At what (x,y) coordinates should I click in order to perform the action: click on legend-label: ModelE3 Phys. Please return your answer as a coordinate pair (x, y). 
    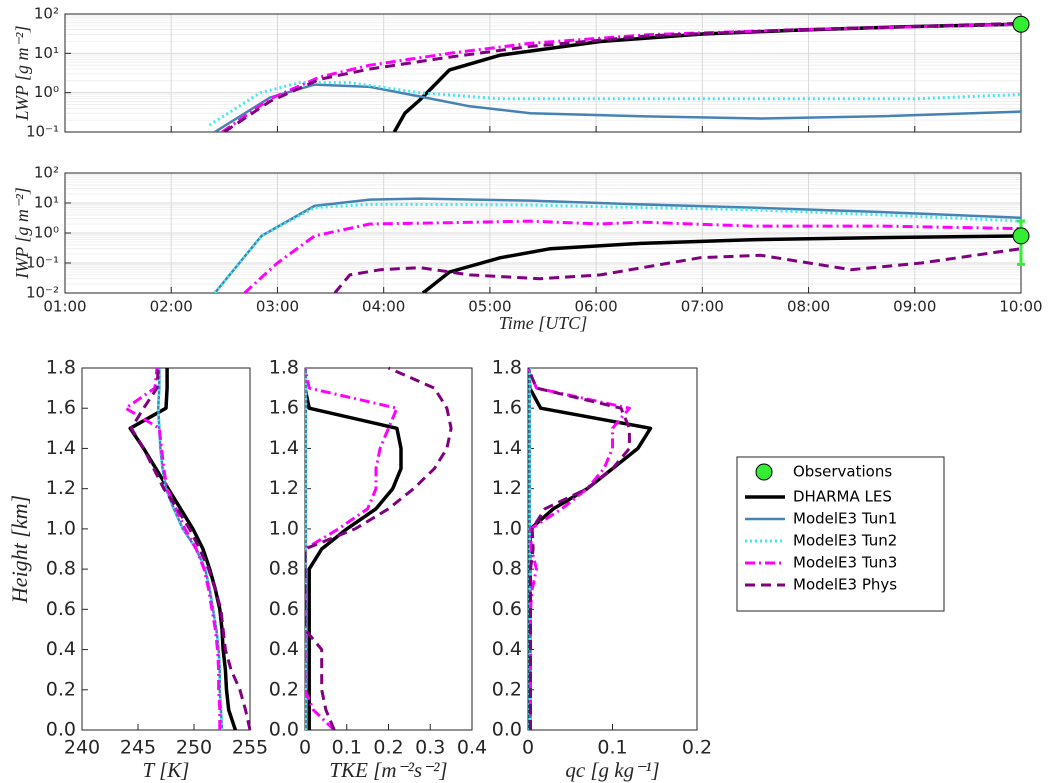
    Looking at the image, I should click on (845, 585).